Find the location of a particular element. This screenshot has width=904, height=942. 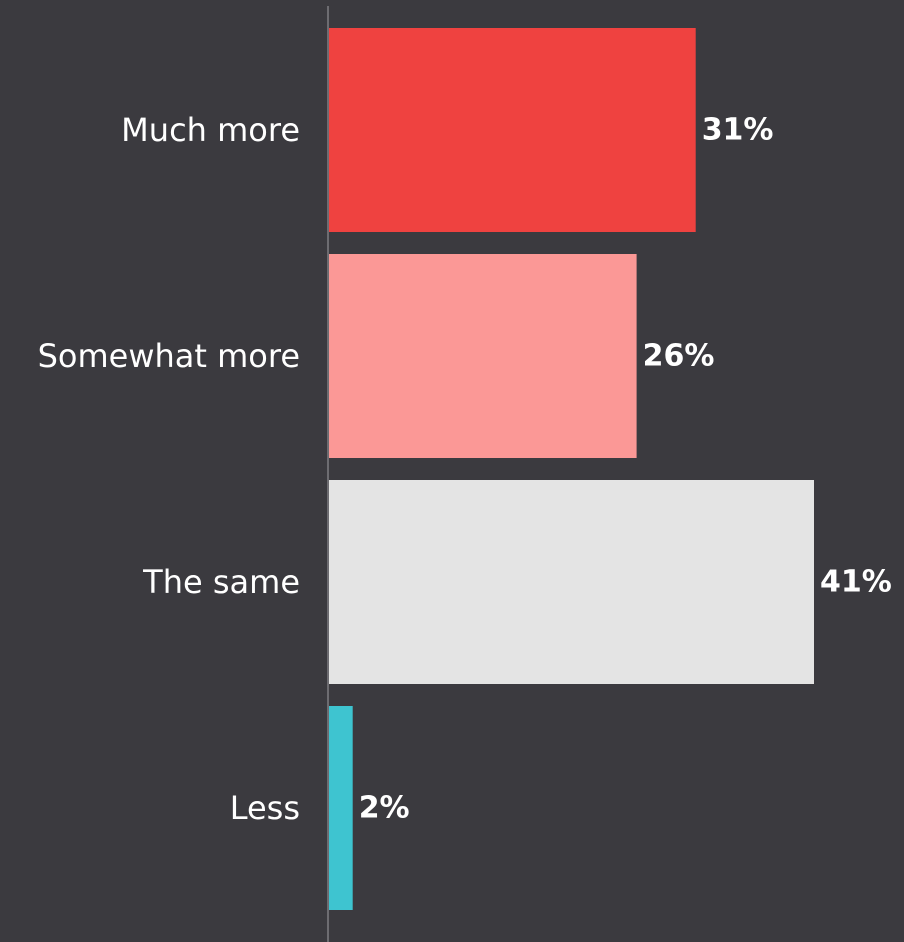

value-label-much-more: 31% is located at coordinates (738, 130).